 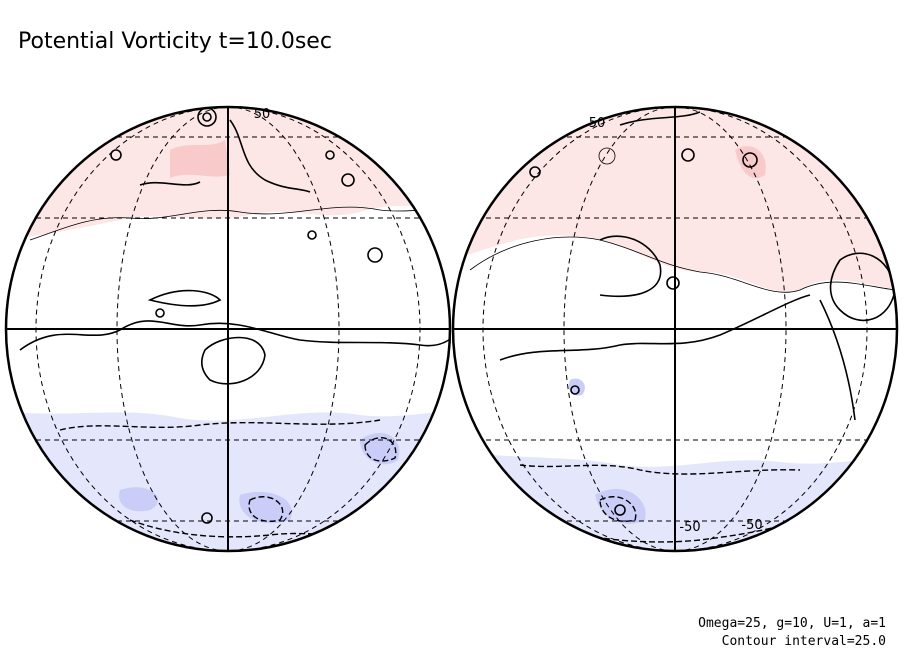 I want to click on title: Potential Vorticity t=10.0sec, so click(x=175, y=41).